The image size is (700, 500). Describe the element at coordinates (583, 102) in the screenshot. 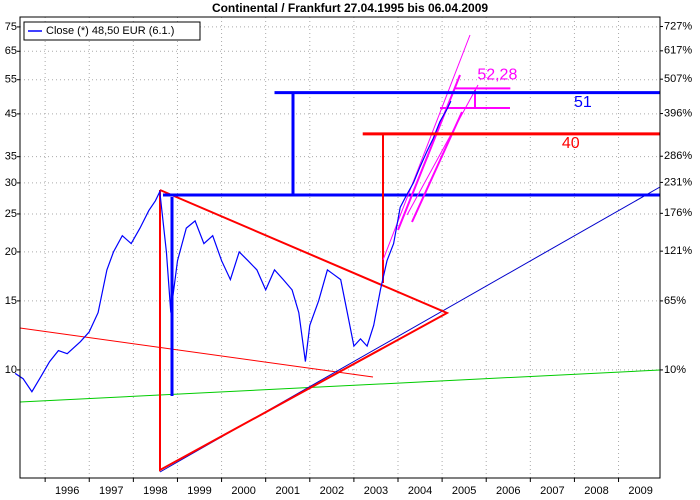

I see `level-label: 51` at that location.